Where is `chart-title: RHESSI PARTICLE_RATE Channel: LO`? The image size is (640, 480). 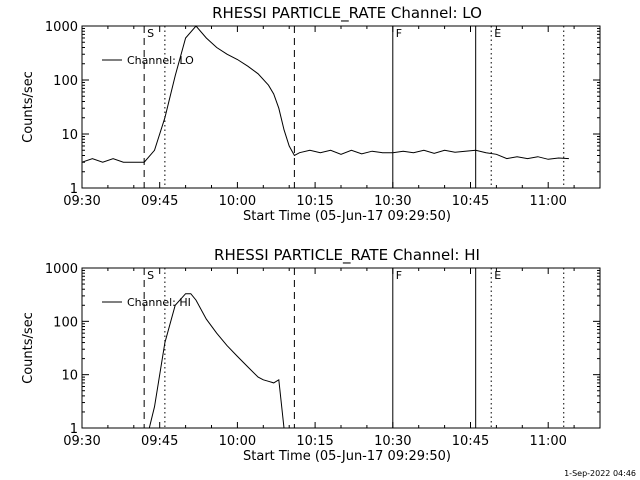
chart-title: RHESSI PARTICLE_RATE Channel: LO is located at coordinates (347, 13).